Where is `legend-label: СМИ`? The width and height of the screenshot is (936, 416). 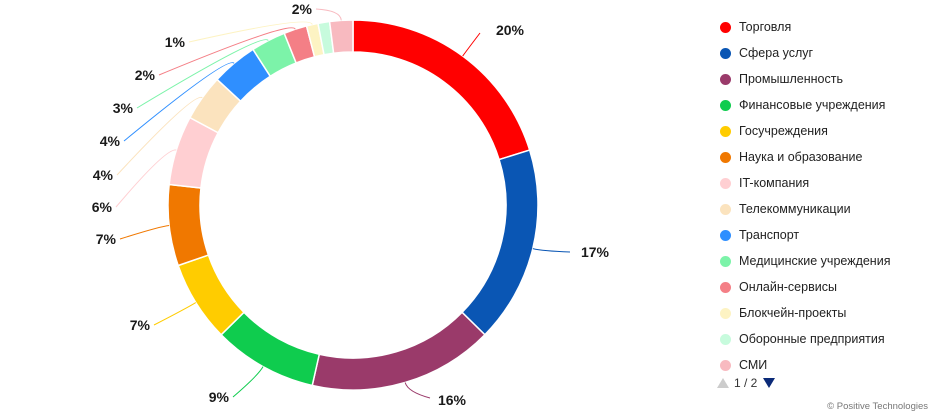
legend-label: СМИ is located at coordinates (753, 365).